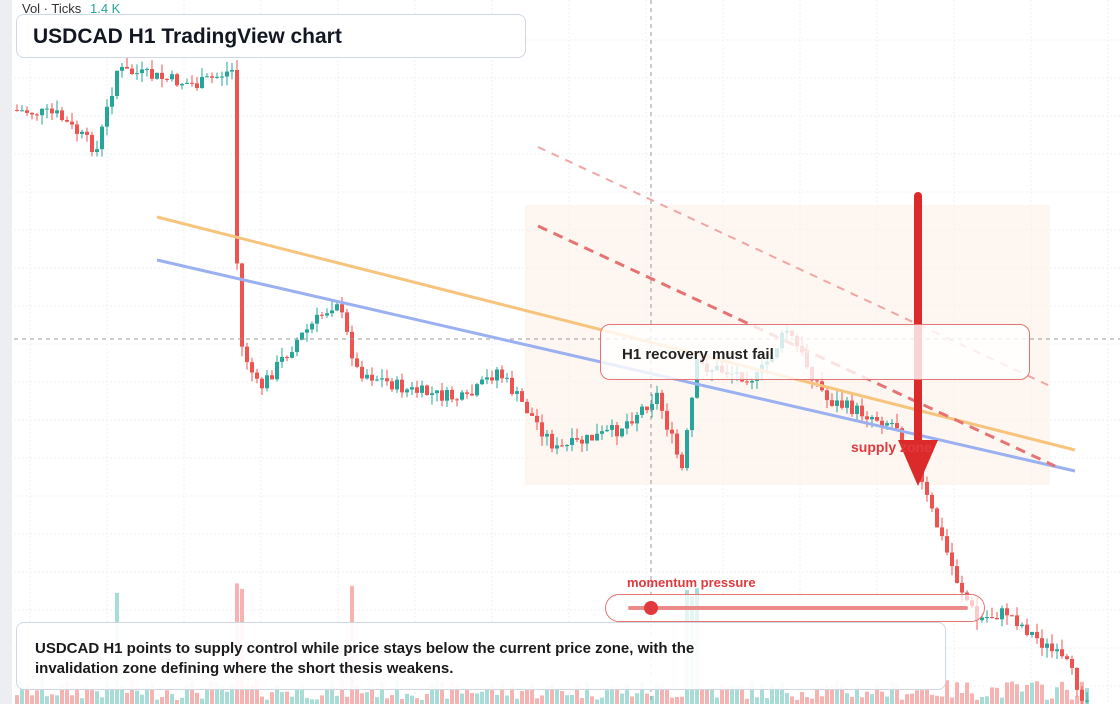  Describe the element at coordinates (795, 608) in the screenshot. I see `slider` at that location.